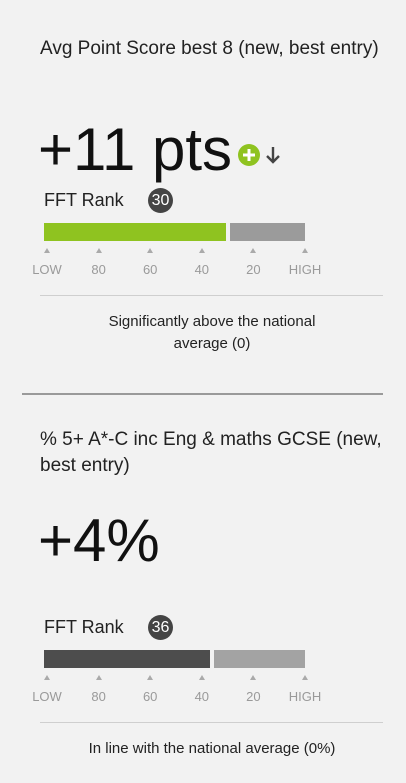 This screenshot has height=783, width=406. I want to click on trend-icon, so click(259, 155).